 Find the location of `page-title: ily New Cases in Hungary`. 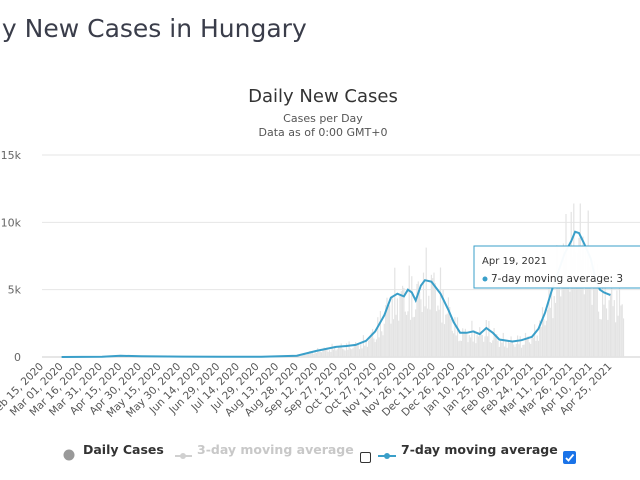

page-title: ily New Cases in Hungary is located at coordinates (153, 28).